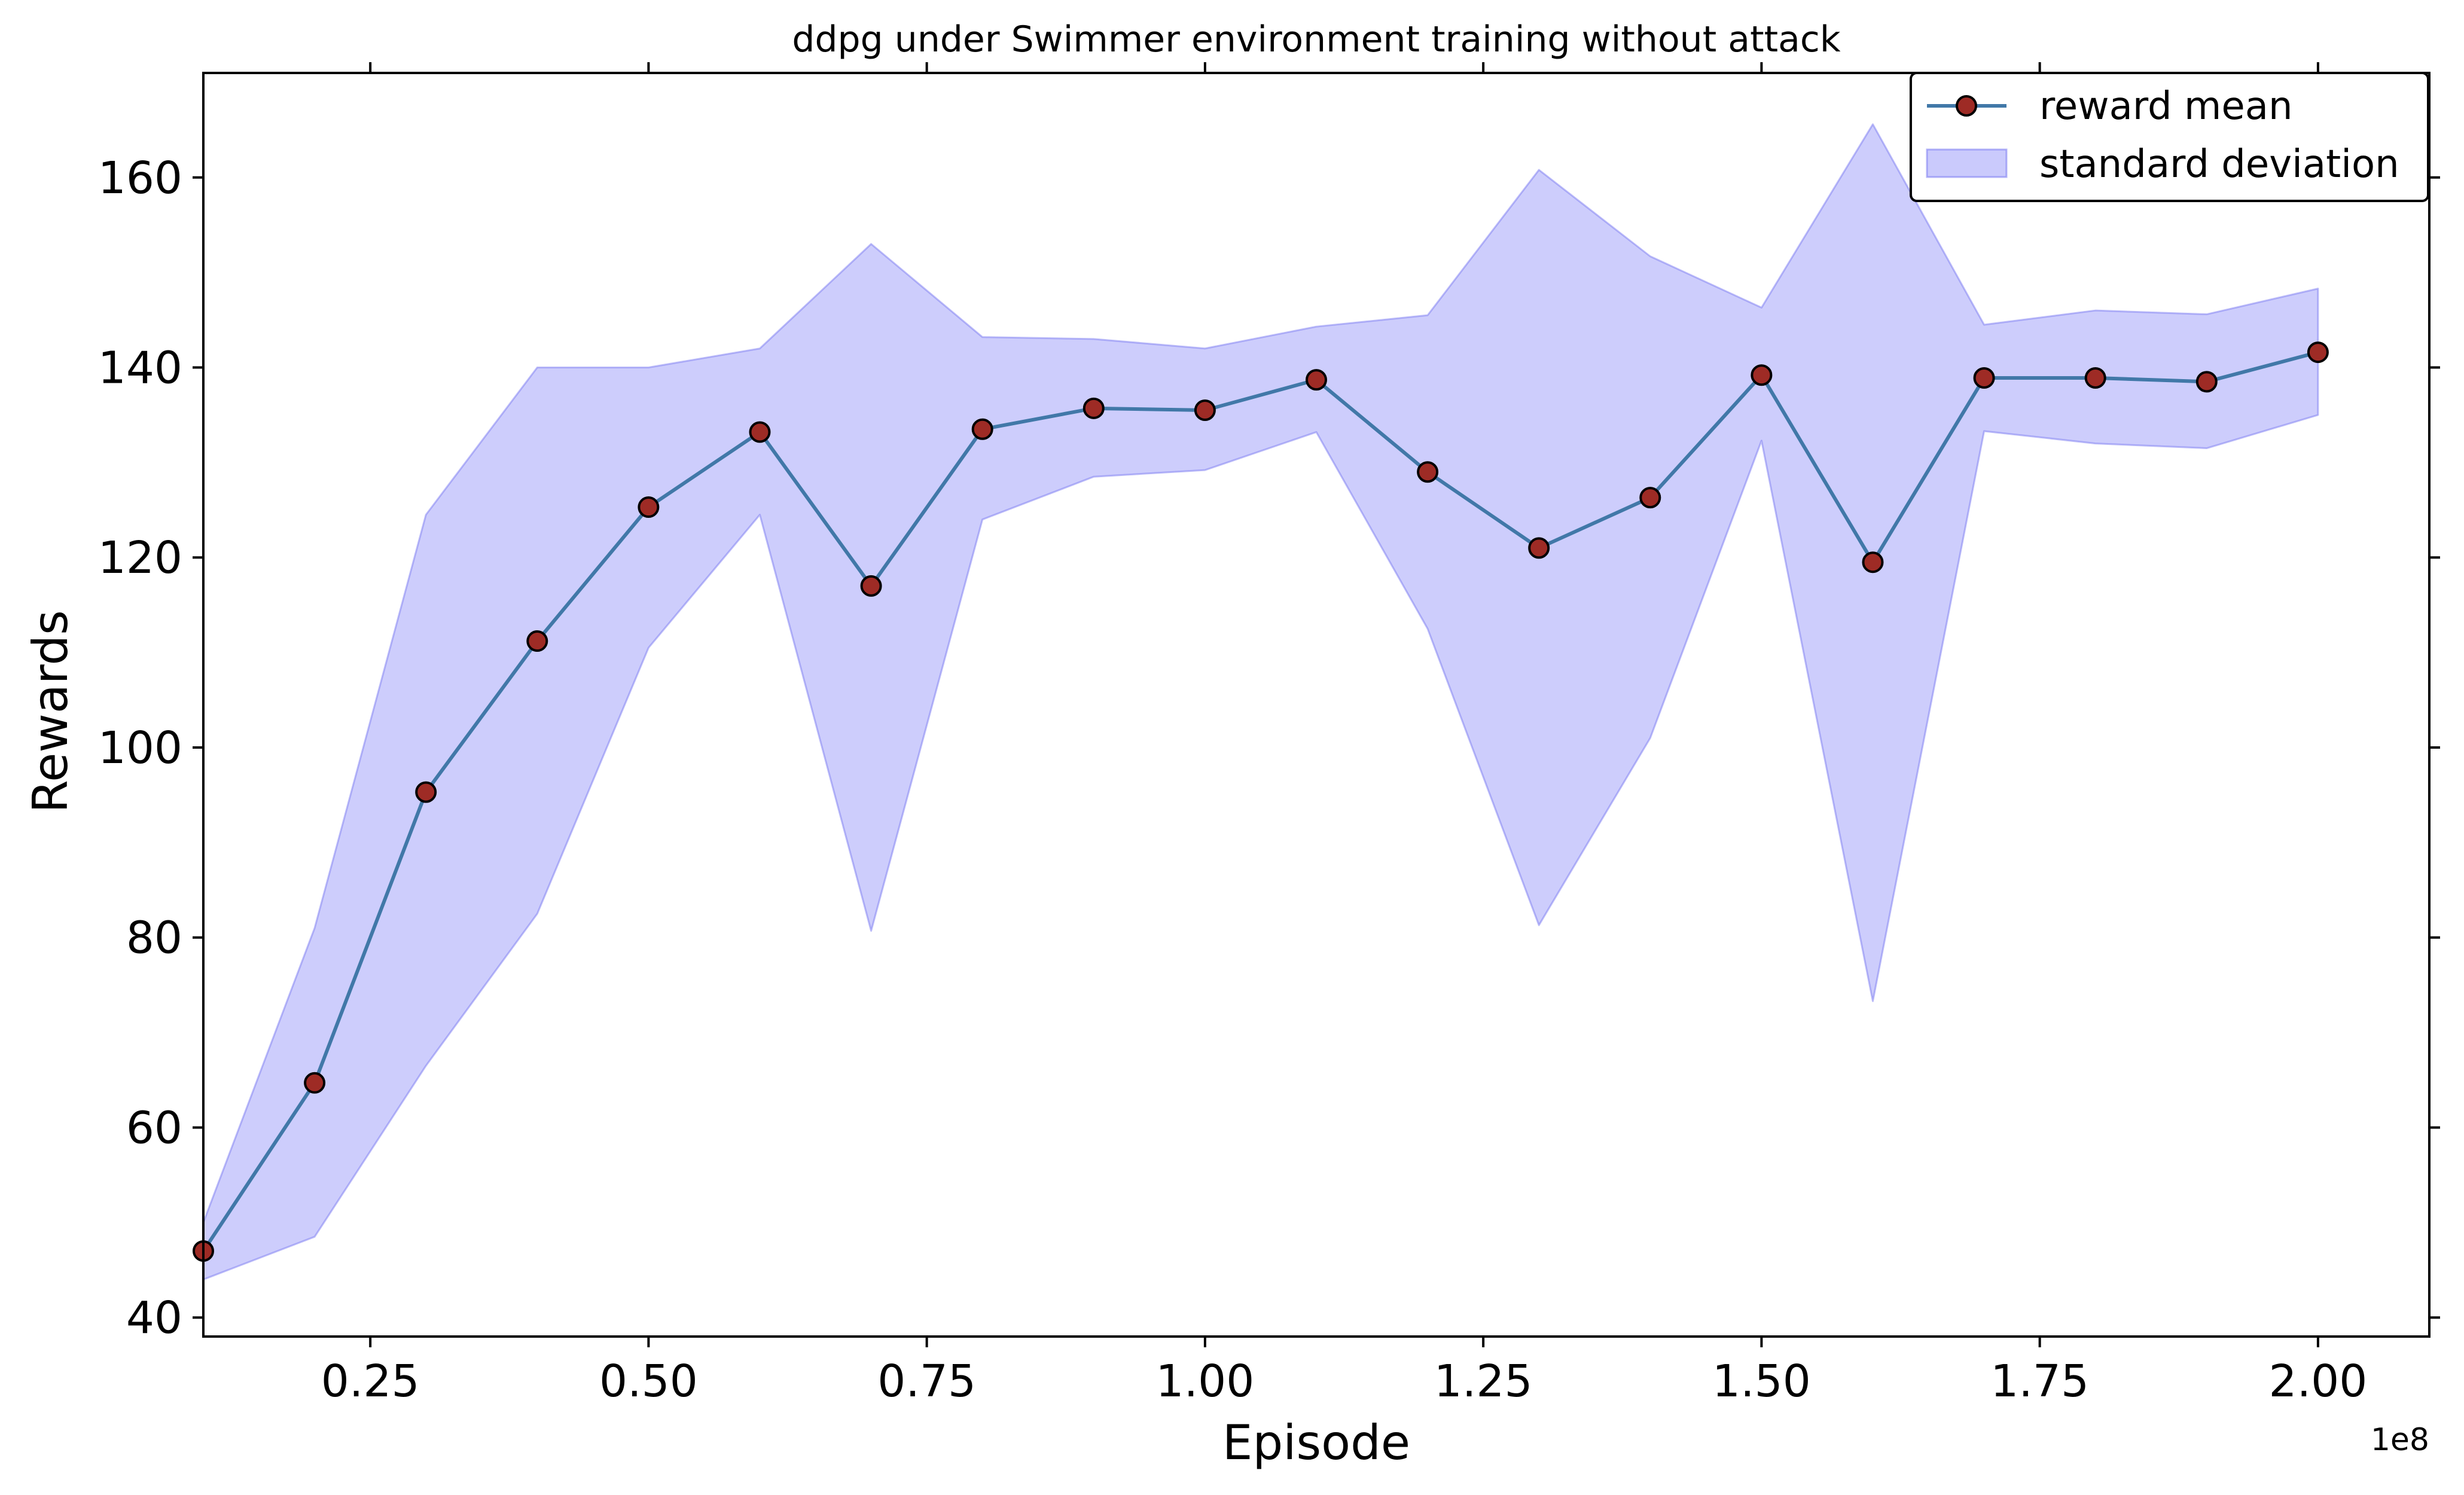 The image size is (2464, 1495). I want to click on legend-label-reward-mean: reward mean, so click(2166, 106).